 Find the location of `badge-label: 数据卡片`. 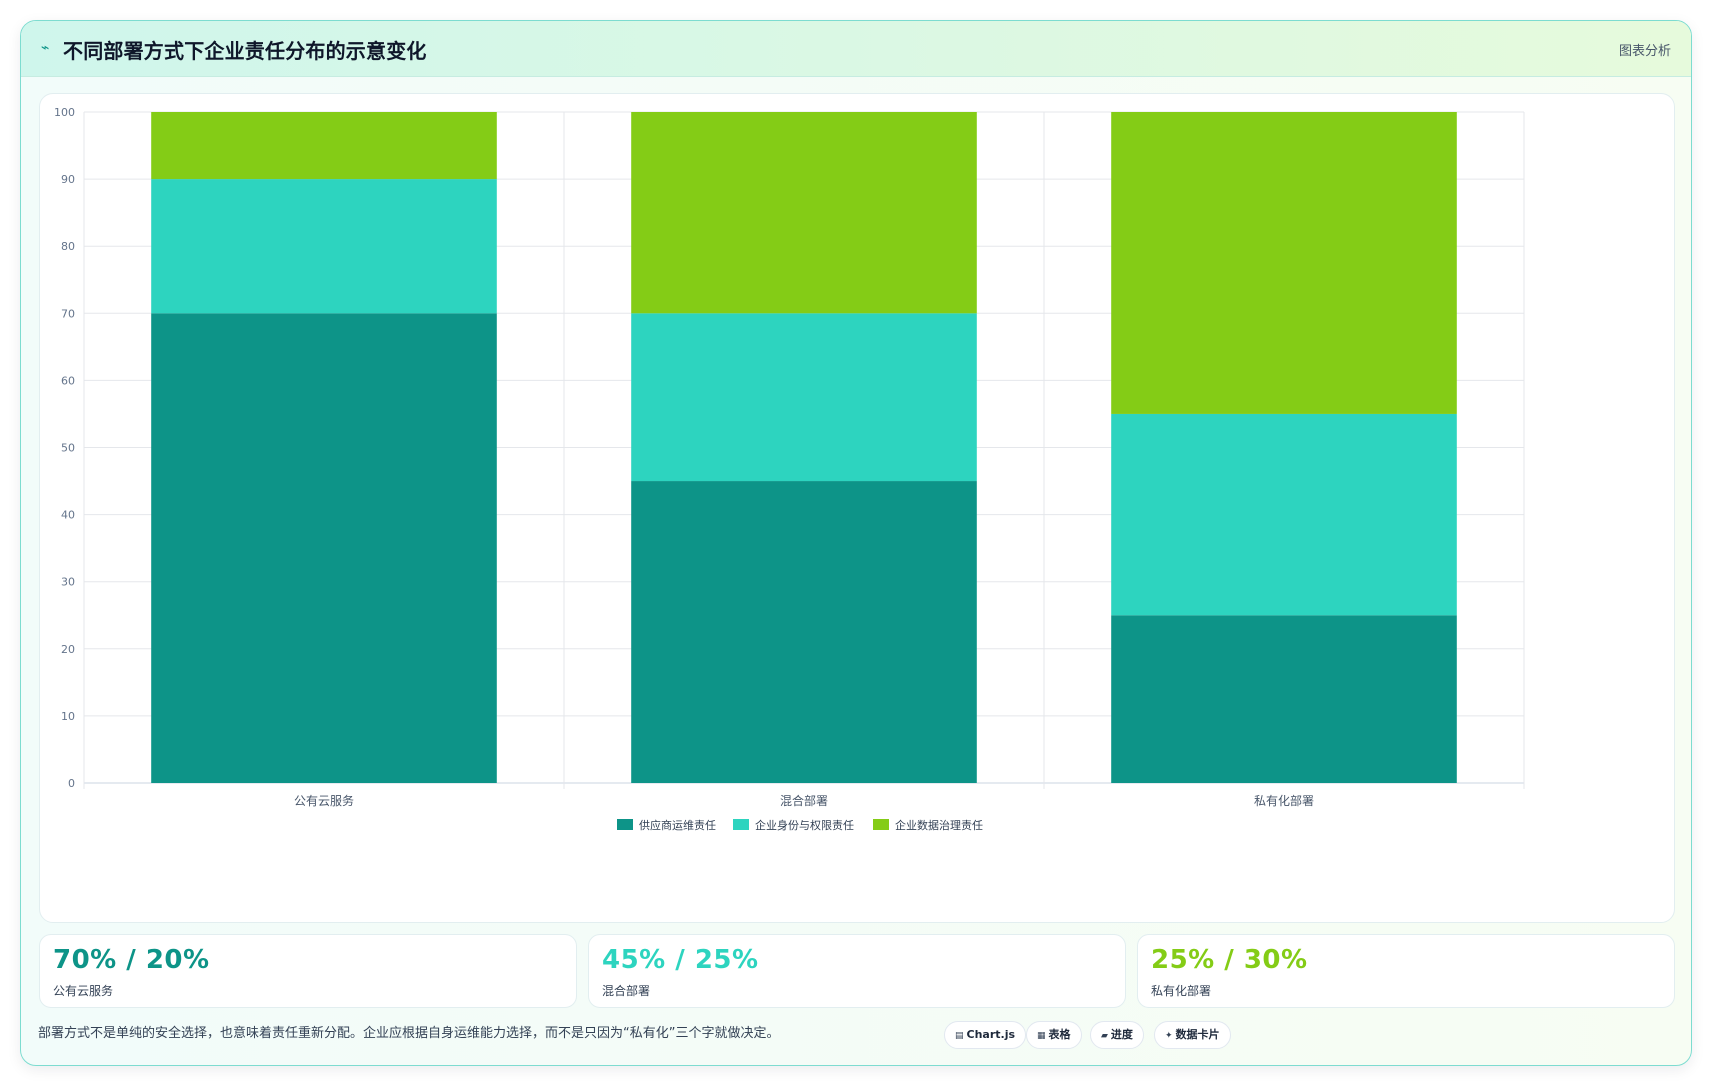

badge-label: 数据卡片 is located at coordinates (1197, 1034).